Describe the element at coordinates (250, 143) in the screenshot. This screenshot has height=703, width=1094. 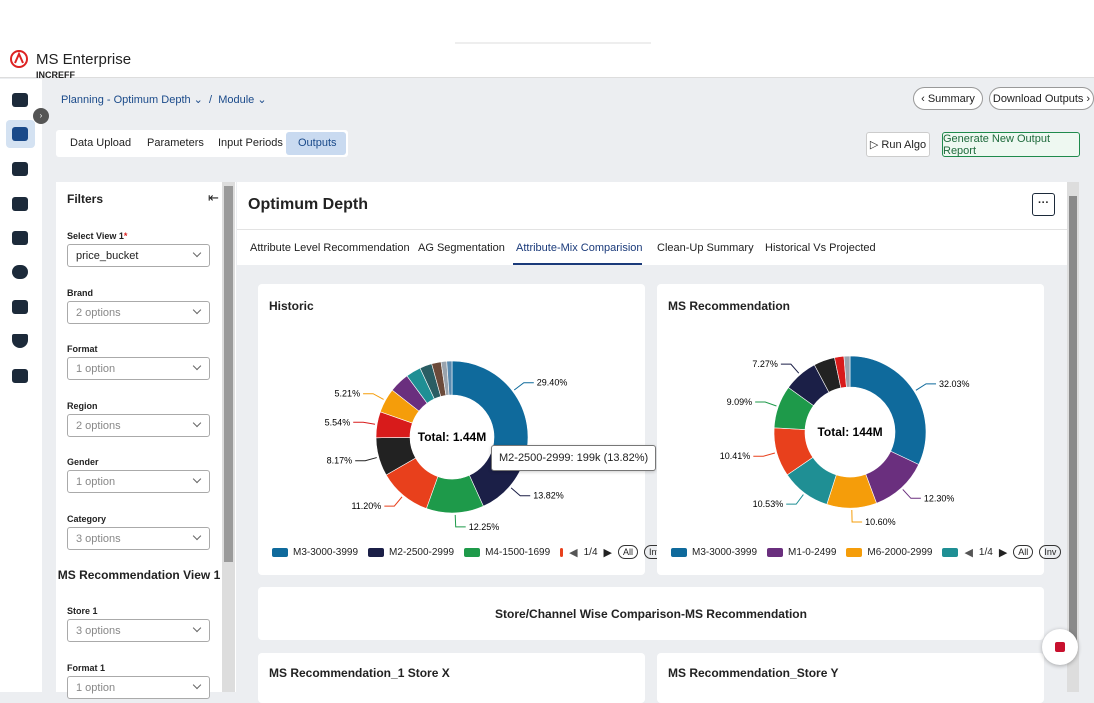
I see `tab: Input Periods` at that location.